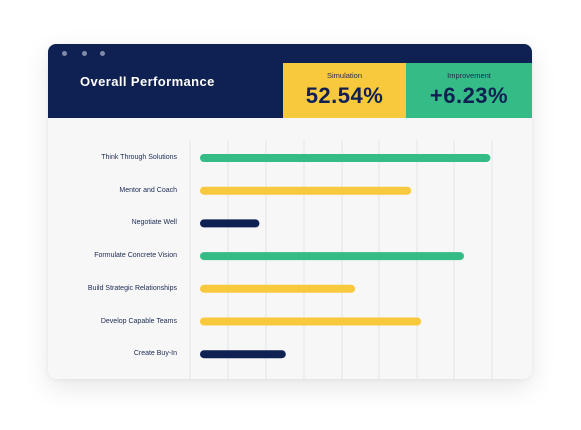  What do you see at coordinates (138, 321) in the screenshot?
I see `category-label: Develop Capable Teams` at bounding box center [138, 321].